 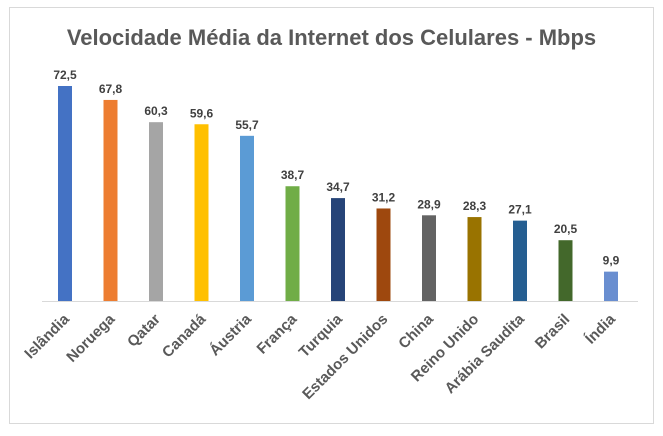 I want to click on category-label-canadá: Canadá, so click(x=184, y=335).